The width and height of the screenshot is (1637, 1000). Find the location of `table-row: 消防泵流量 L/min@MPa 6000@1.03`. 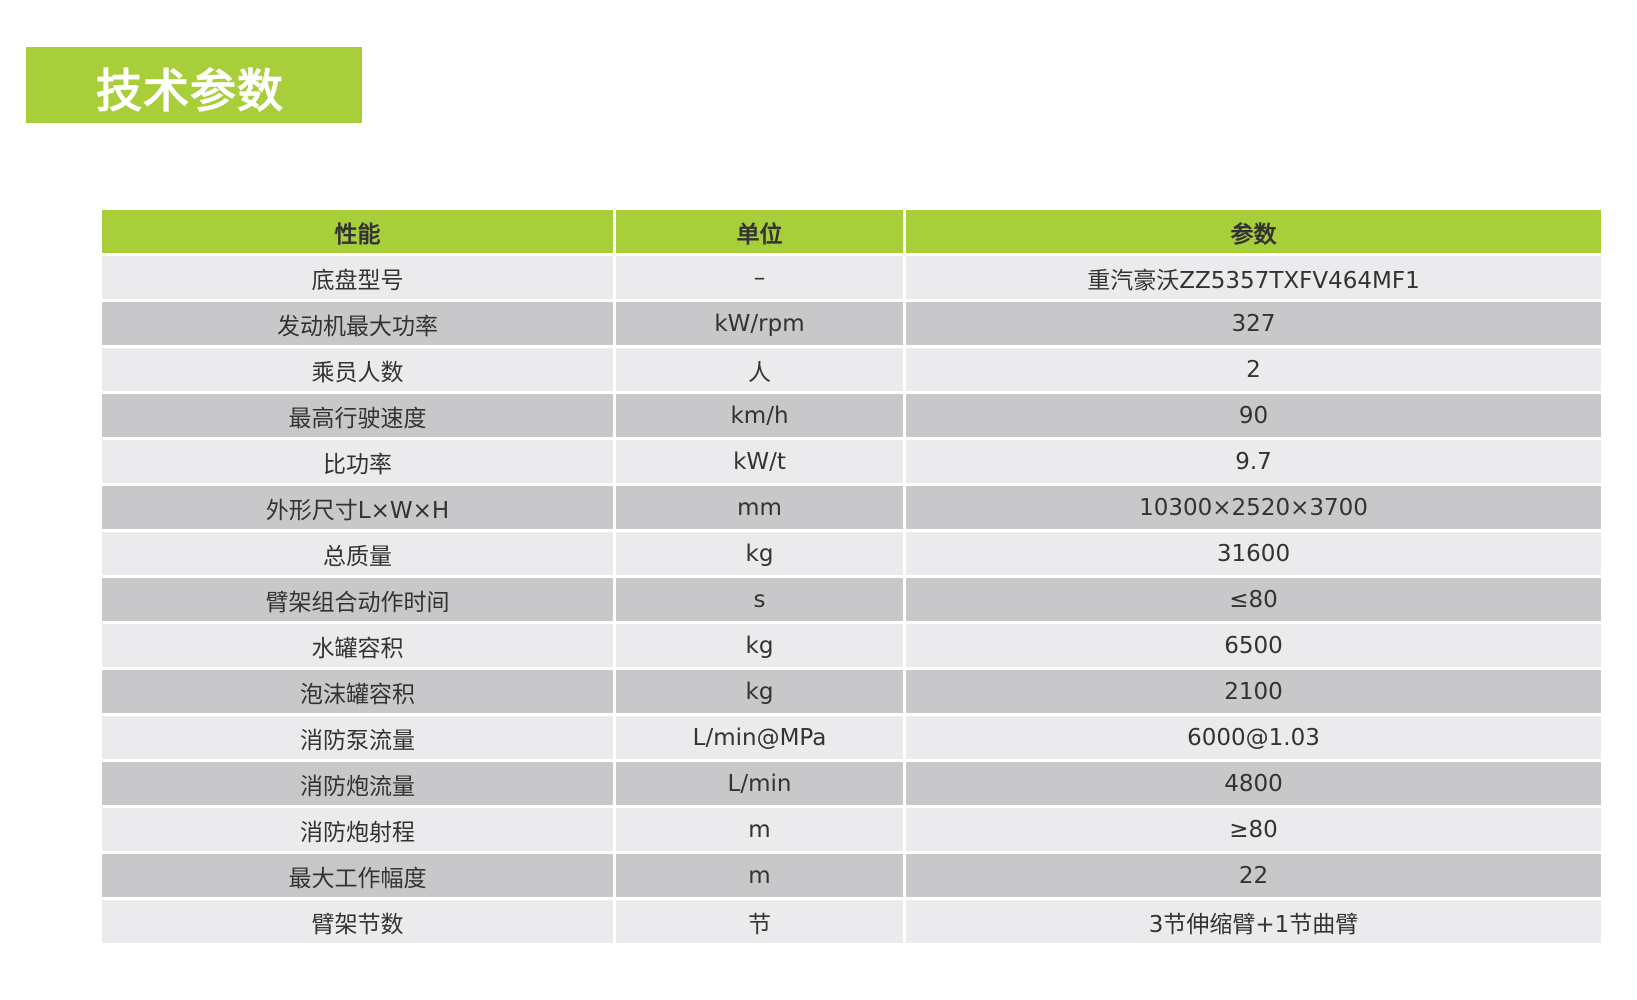

table-row: 消防泵流量 L/min@MPa 6000@1.03 is located at coordinates (851, 737).